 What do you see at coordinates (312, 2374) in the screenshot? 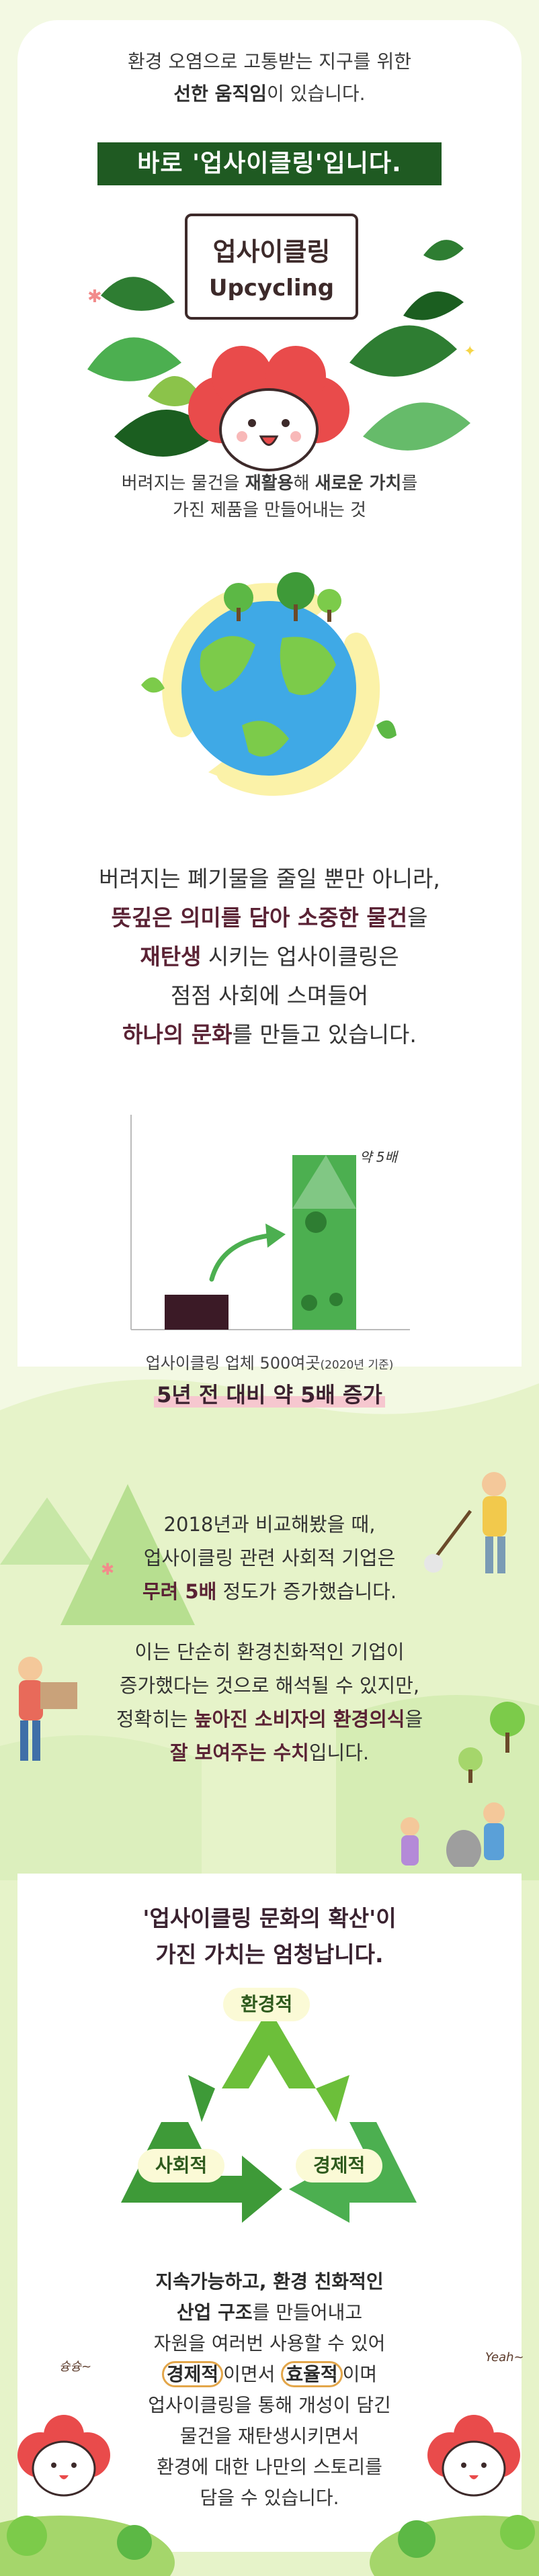
I see `values-circled-2: 효율적` at bounding box center [312, 2374].